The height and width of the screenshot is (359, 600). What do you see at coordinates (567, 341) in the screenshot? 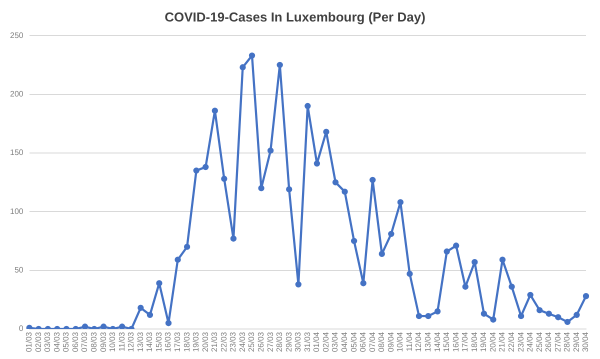
I see `x-tick-label: 28/04` at bounding box center [567, 341].